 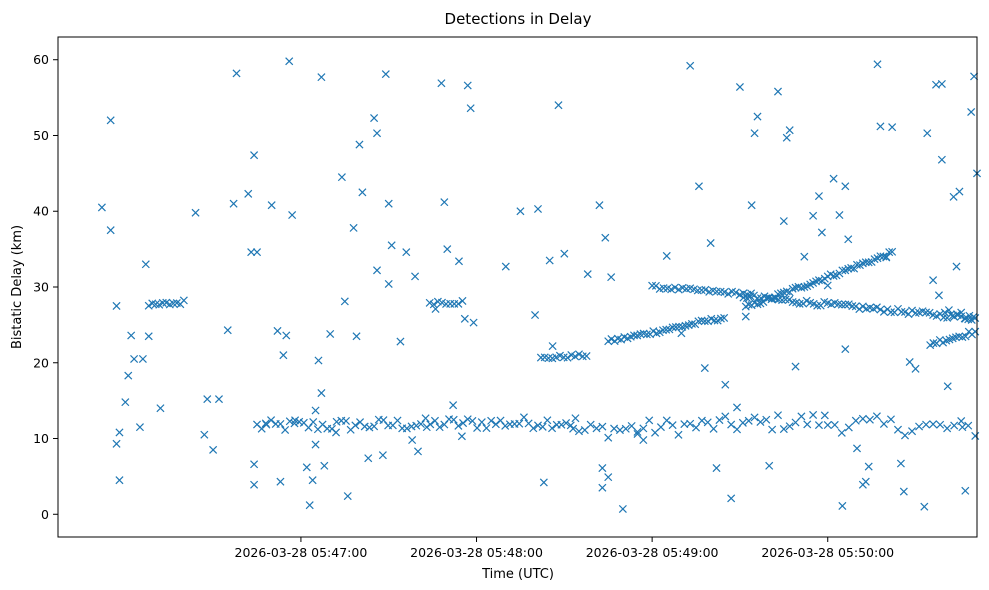 What do you see at coordinates (41, 211) in the screenshot?
I see `y-tick-label: 40` at bounding box center [41, 211].